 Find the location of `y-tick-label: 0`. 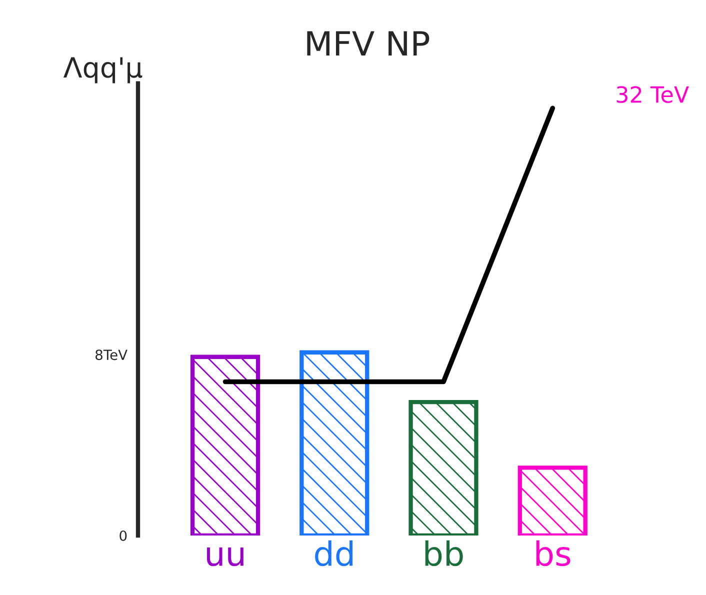

y-tick-label: 0 is located at coordinates (123, 535).